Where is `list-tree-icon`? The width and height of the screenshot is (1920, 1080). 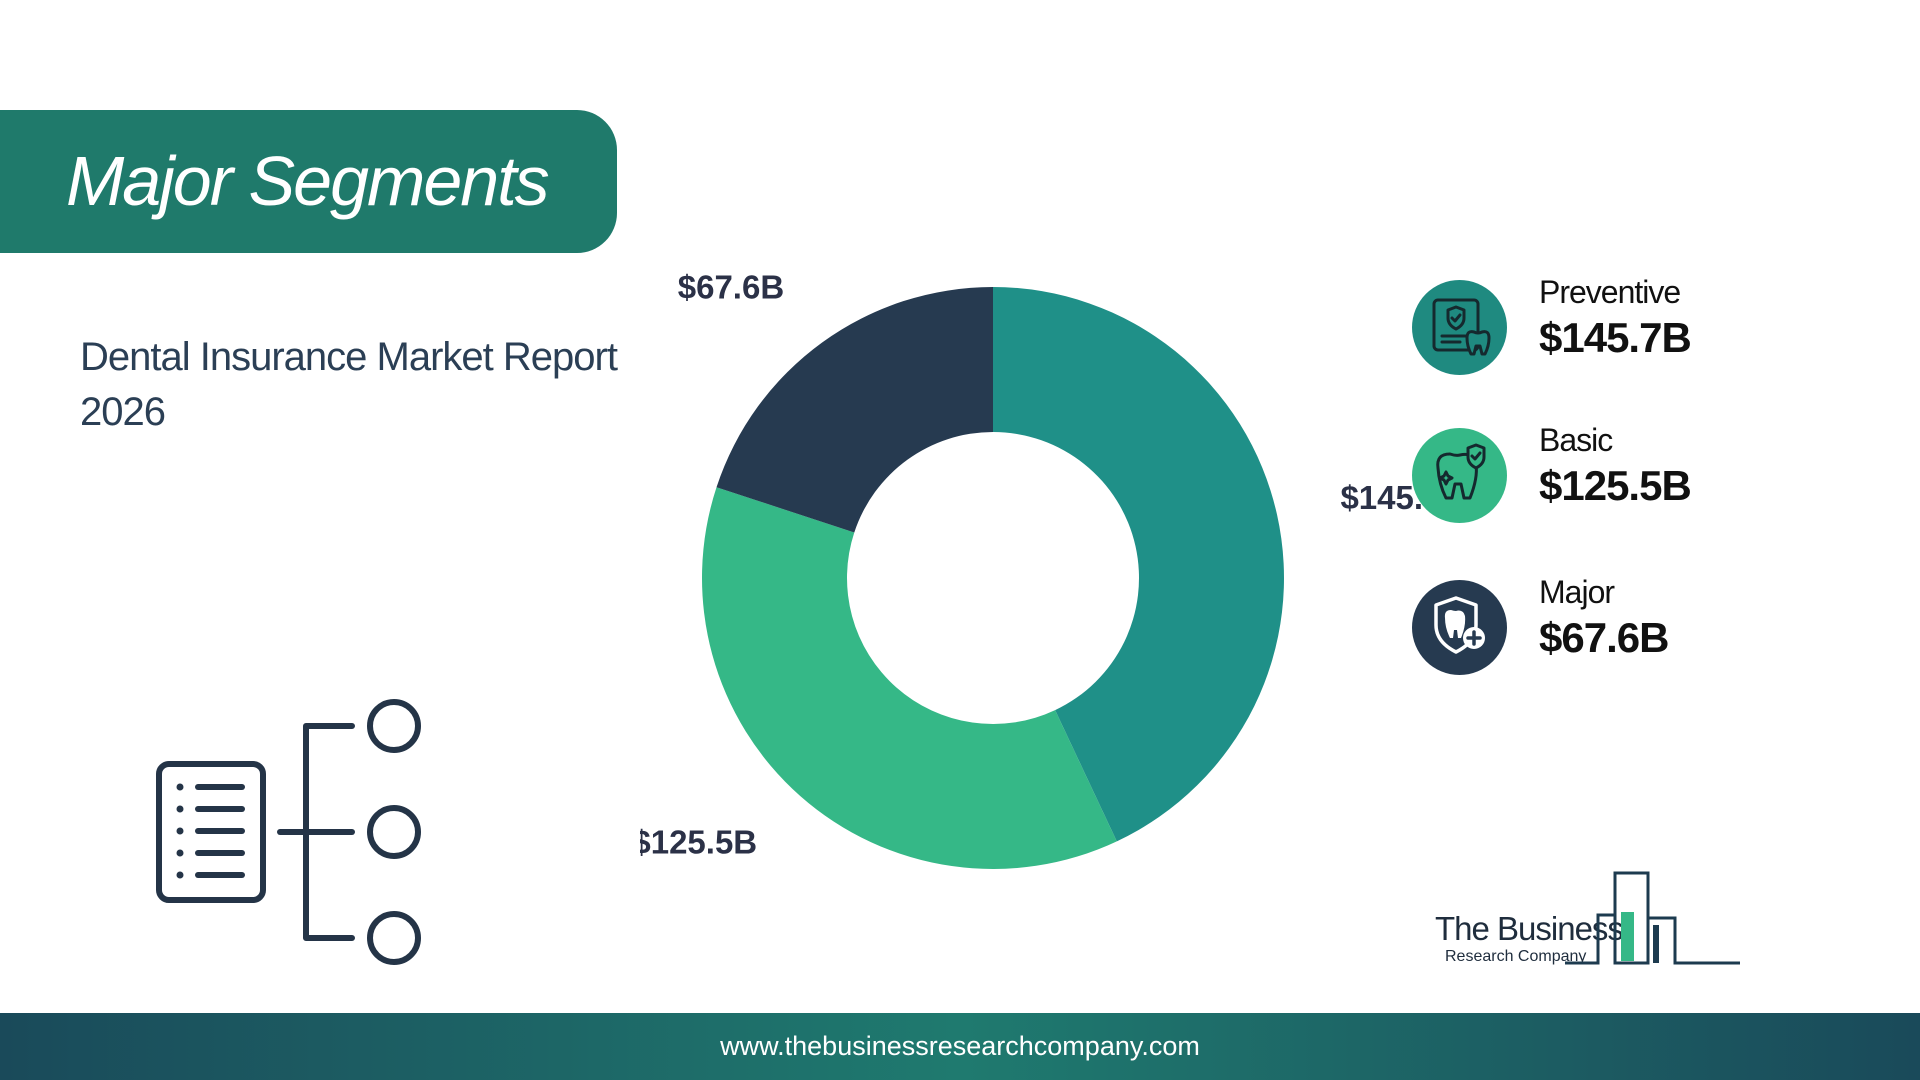
list-tree-icon is located at coordinates (288, 832).